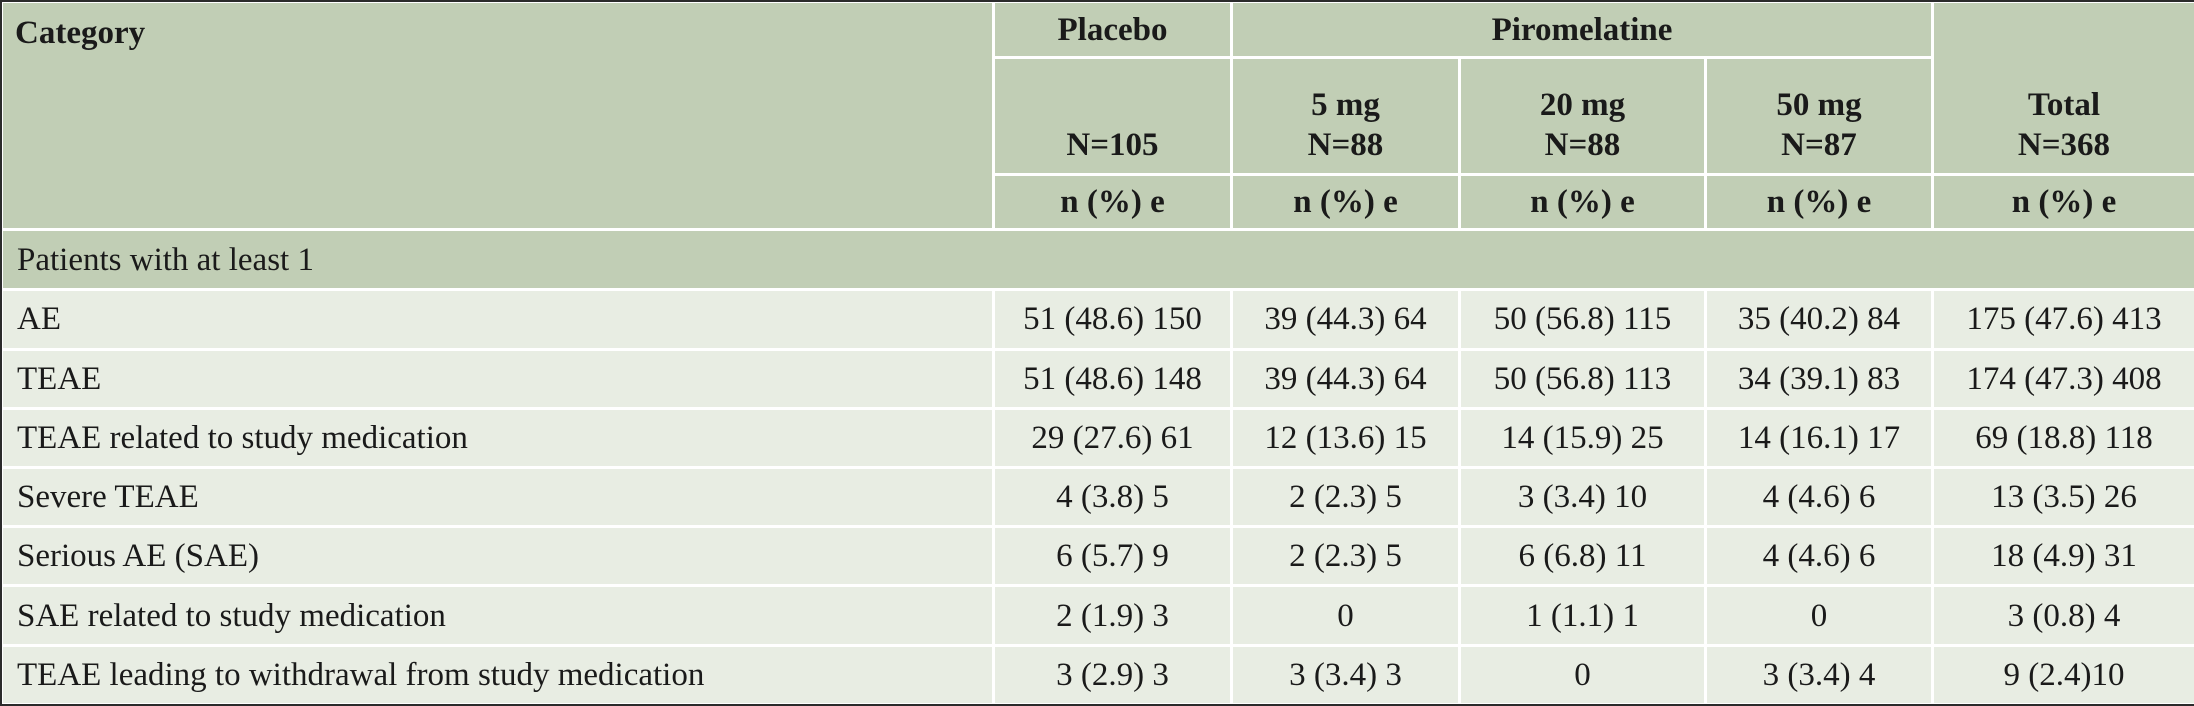 This screenshot has width=2194, height=706. I want to click on header-line: N=368, so click(2064, 145).